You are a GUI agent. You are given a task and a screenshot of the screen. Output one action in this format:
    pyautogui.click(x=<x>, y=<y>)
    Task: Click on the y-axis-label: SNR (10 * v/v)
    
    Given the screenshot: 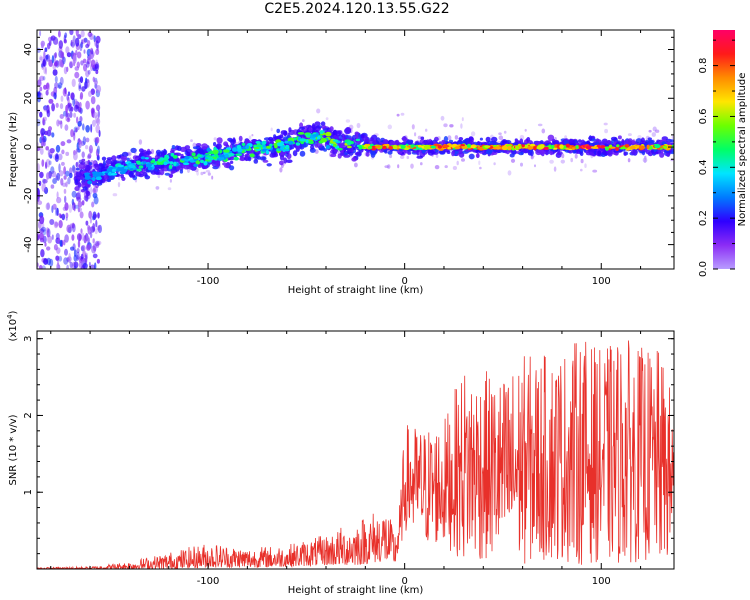 What is the action you would take?
    pyautogui.click(x=13, y=449)
    